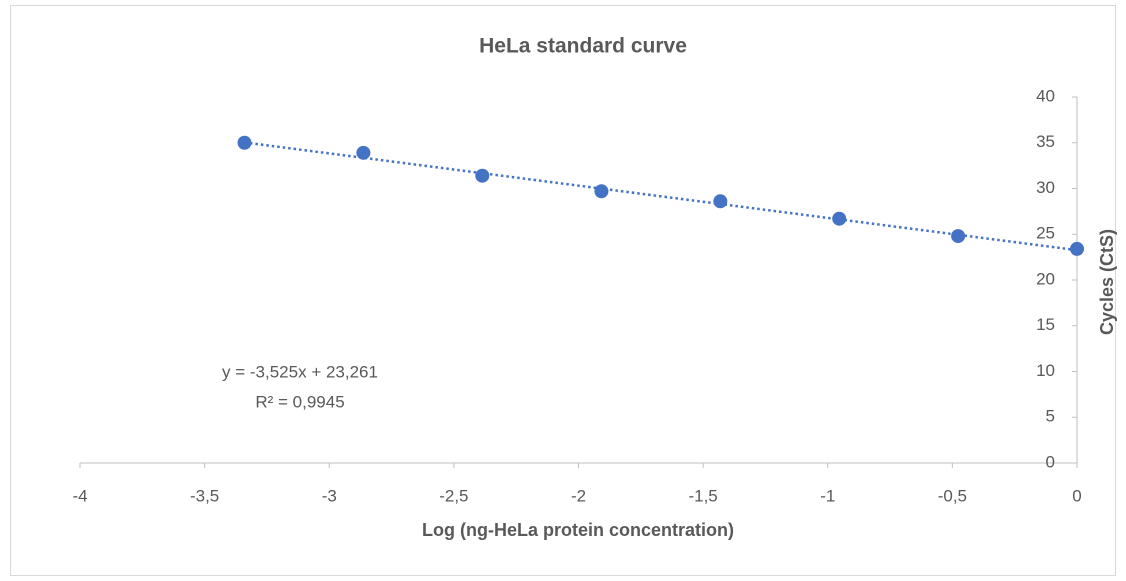  What do you see at coordinates (300, 371) in the screenshot?
I see `trendline-equation: y = -3,525x + 23,261` at bounding box center [300, 371].